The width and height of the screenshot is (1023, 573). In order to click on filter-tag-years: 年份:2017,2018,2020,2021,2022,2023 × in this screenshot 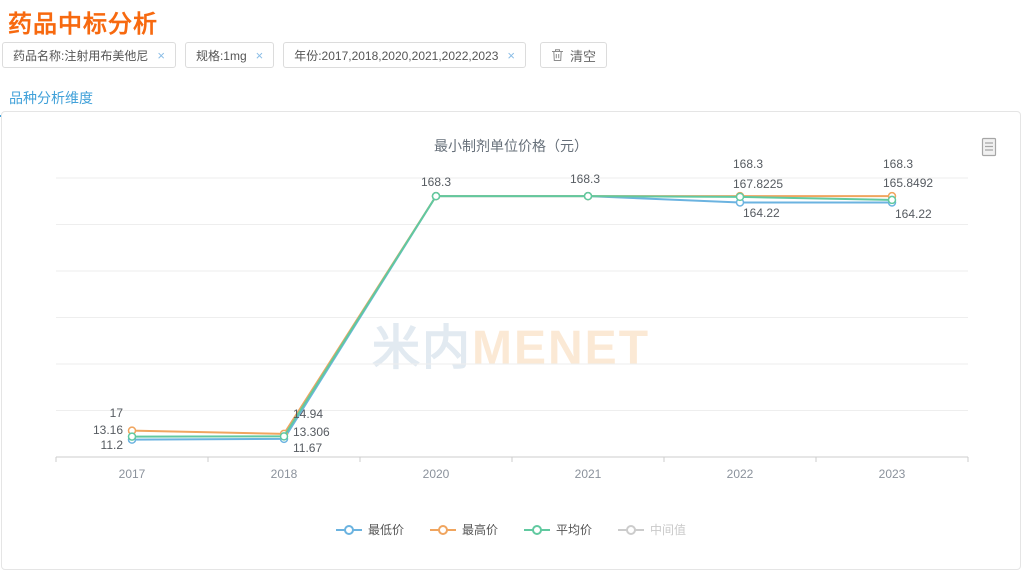, I will do `click(404, 55)`.